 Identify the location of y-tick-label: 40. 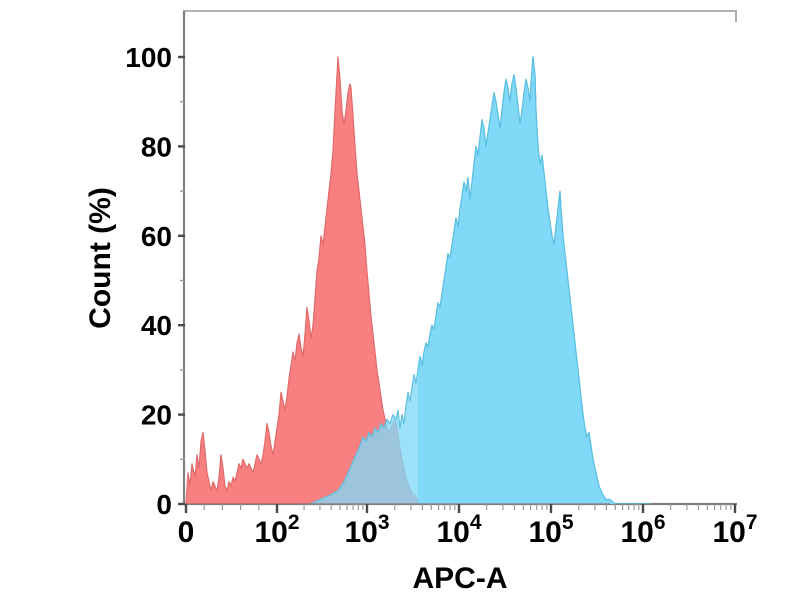
(156, 325).